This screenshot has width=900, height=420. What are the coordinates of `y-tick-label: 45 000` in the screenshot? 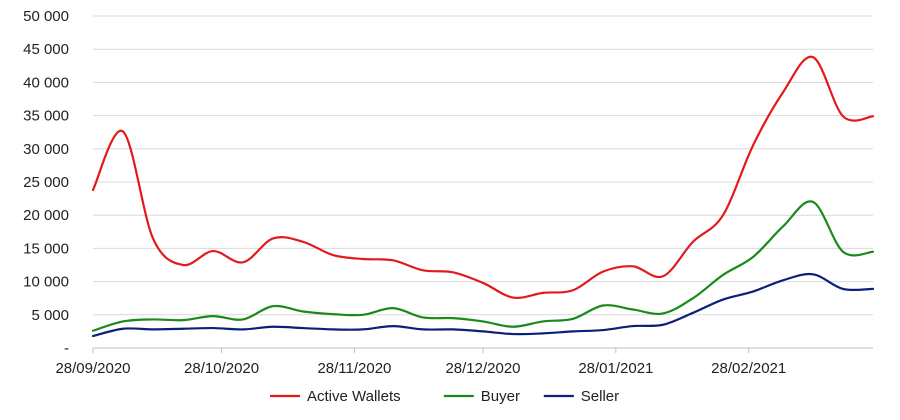 It's located at (46, 49).